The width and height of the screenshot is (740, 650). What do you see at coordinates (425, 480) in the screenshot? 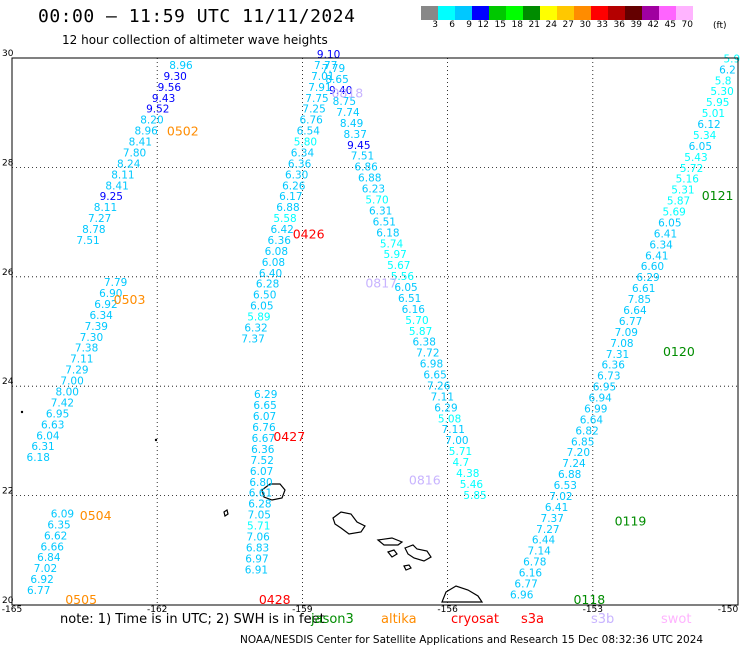
I see `pass-time-label: 0816` at bounding box center [425, 480].